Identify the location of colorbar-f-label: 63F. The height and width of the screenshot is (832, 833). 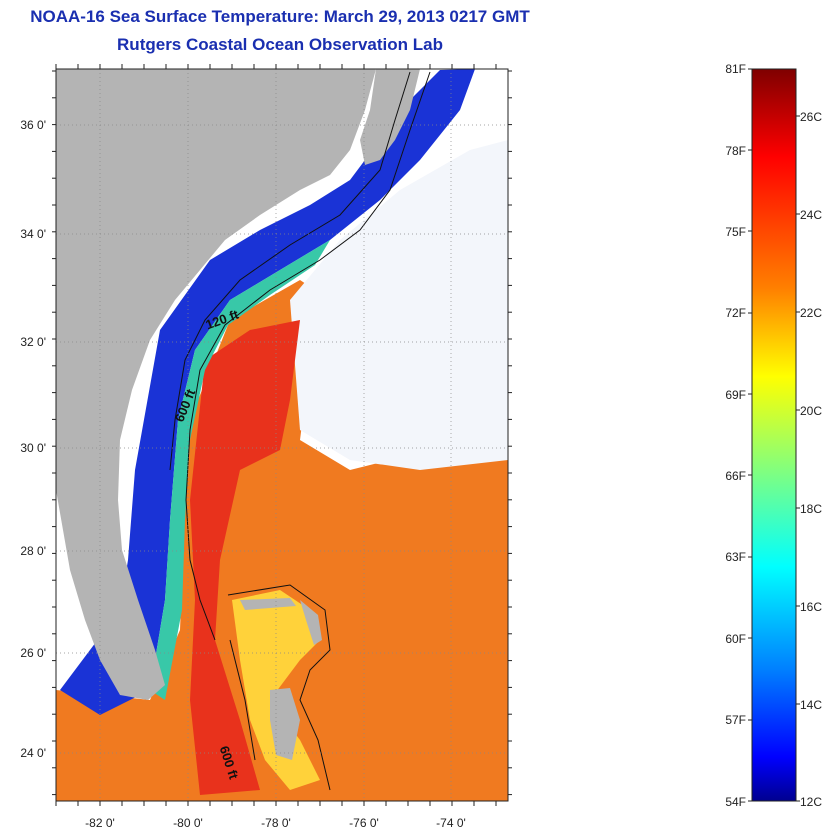
(735, 557).